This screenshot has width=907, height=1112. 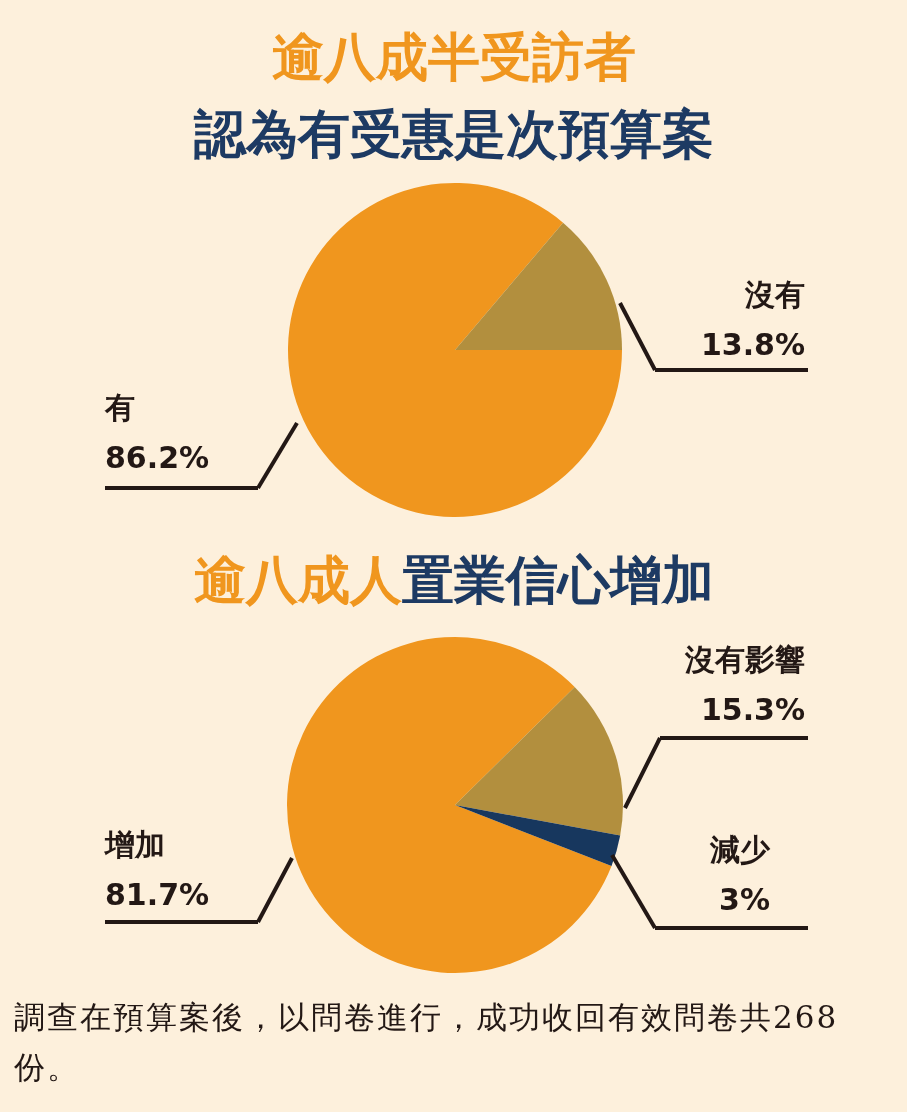 I want to click on chart-title: 逾八成半受訪者, so click(x=453, y=56).